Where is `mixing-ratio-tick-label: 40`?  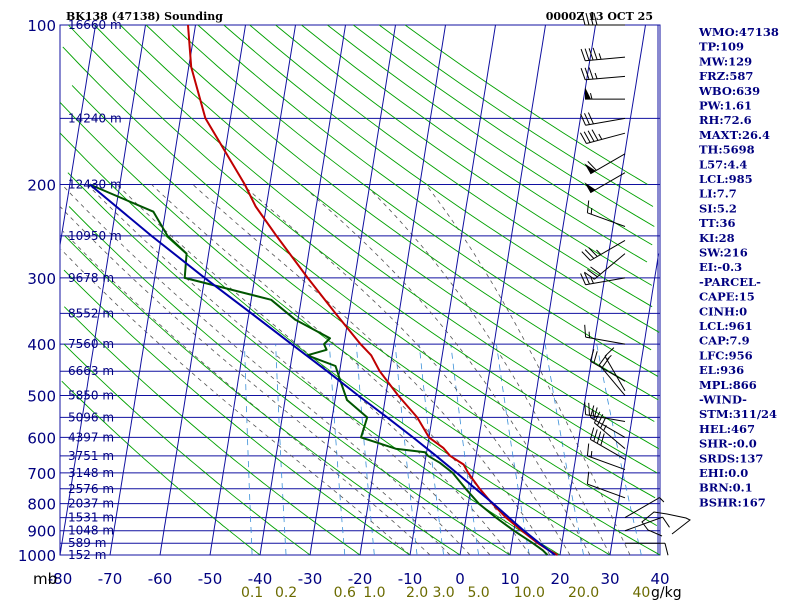
mixing-ratio-tick-label: 40 is located at coordinates (641, 592).